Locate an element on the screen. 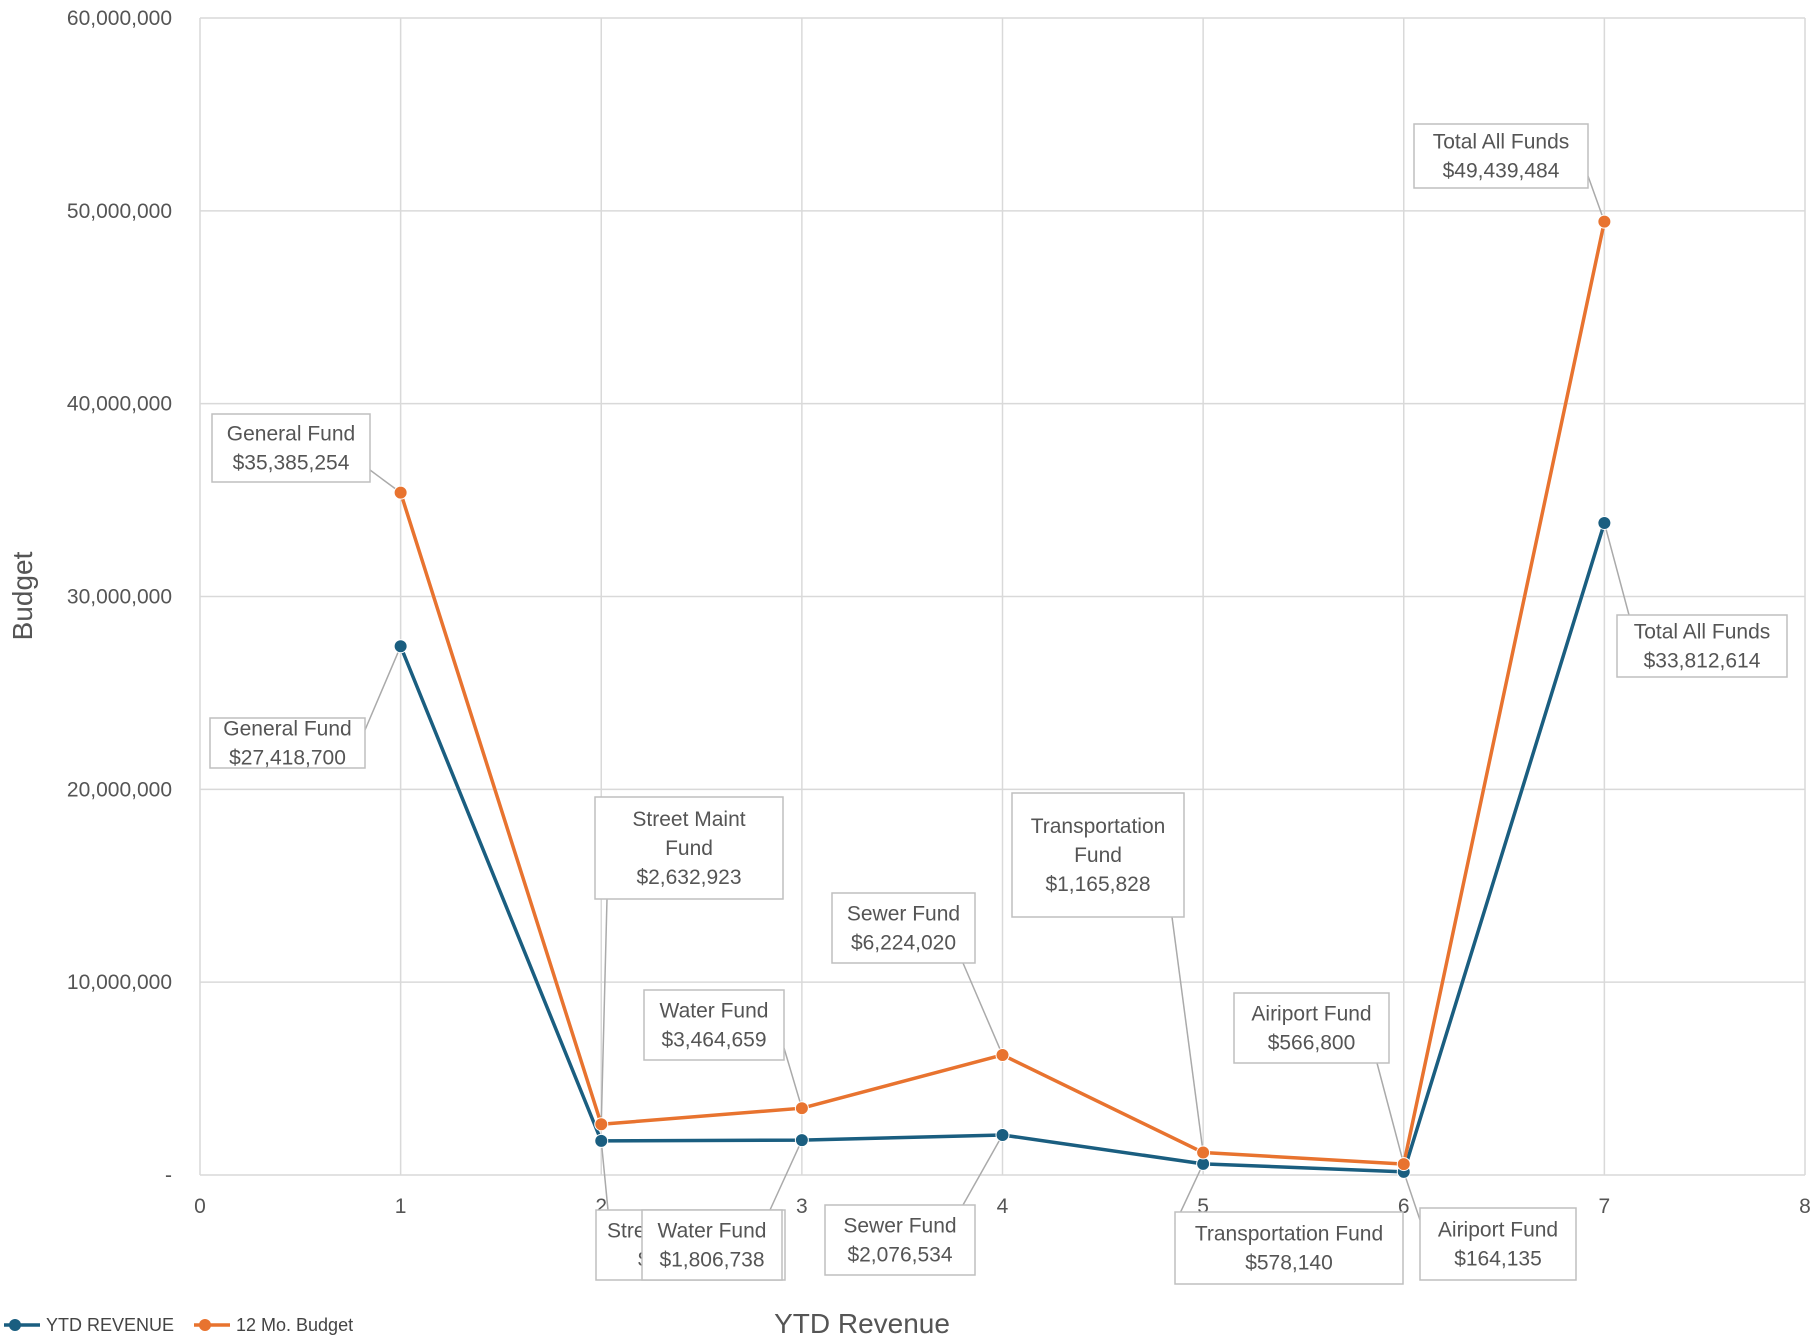  data-label: $6,224,020 is located at coordinates (903, 943).